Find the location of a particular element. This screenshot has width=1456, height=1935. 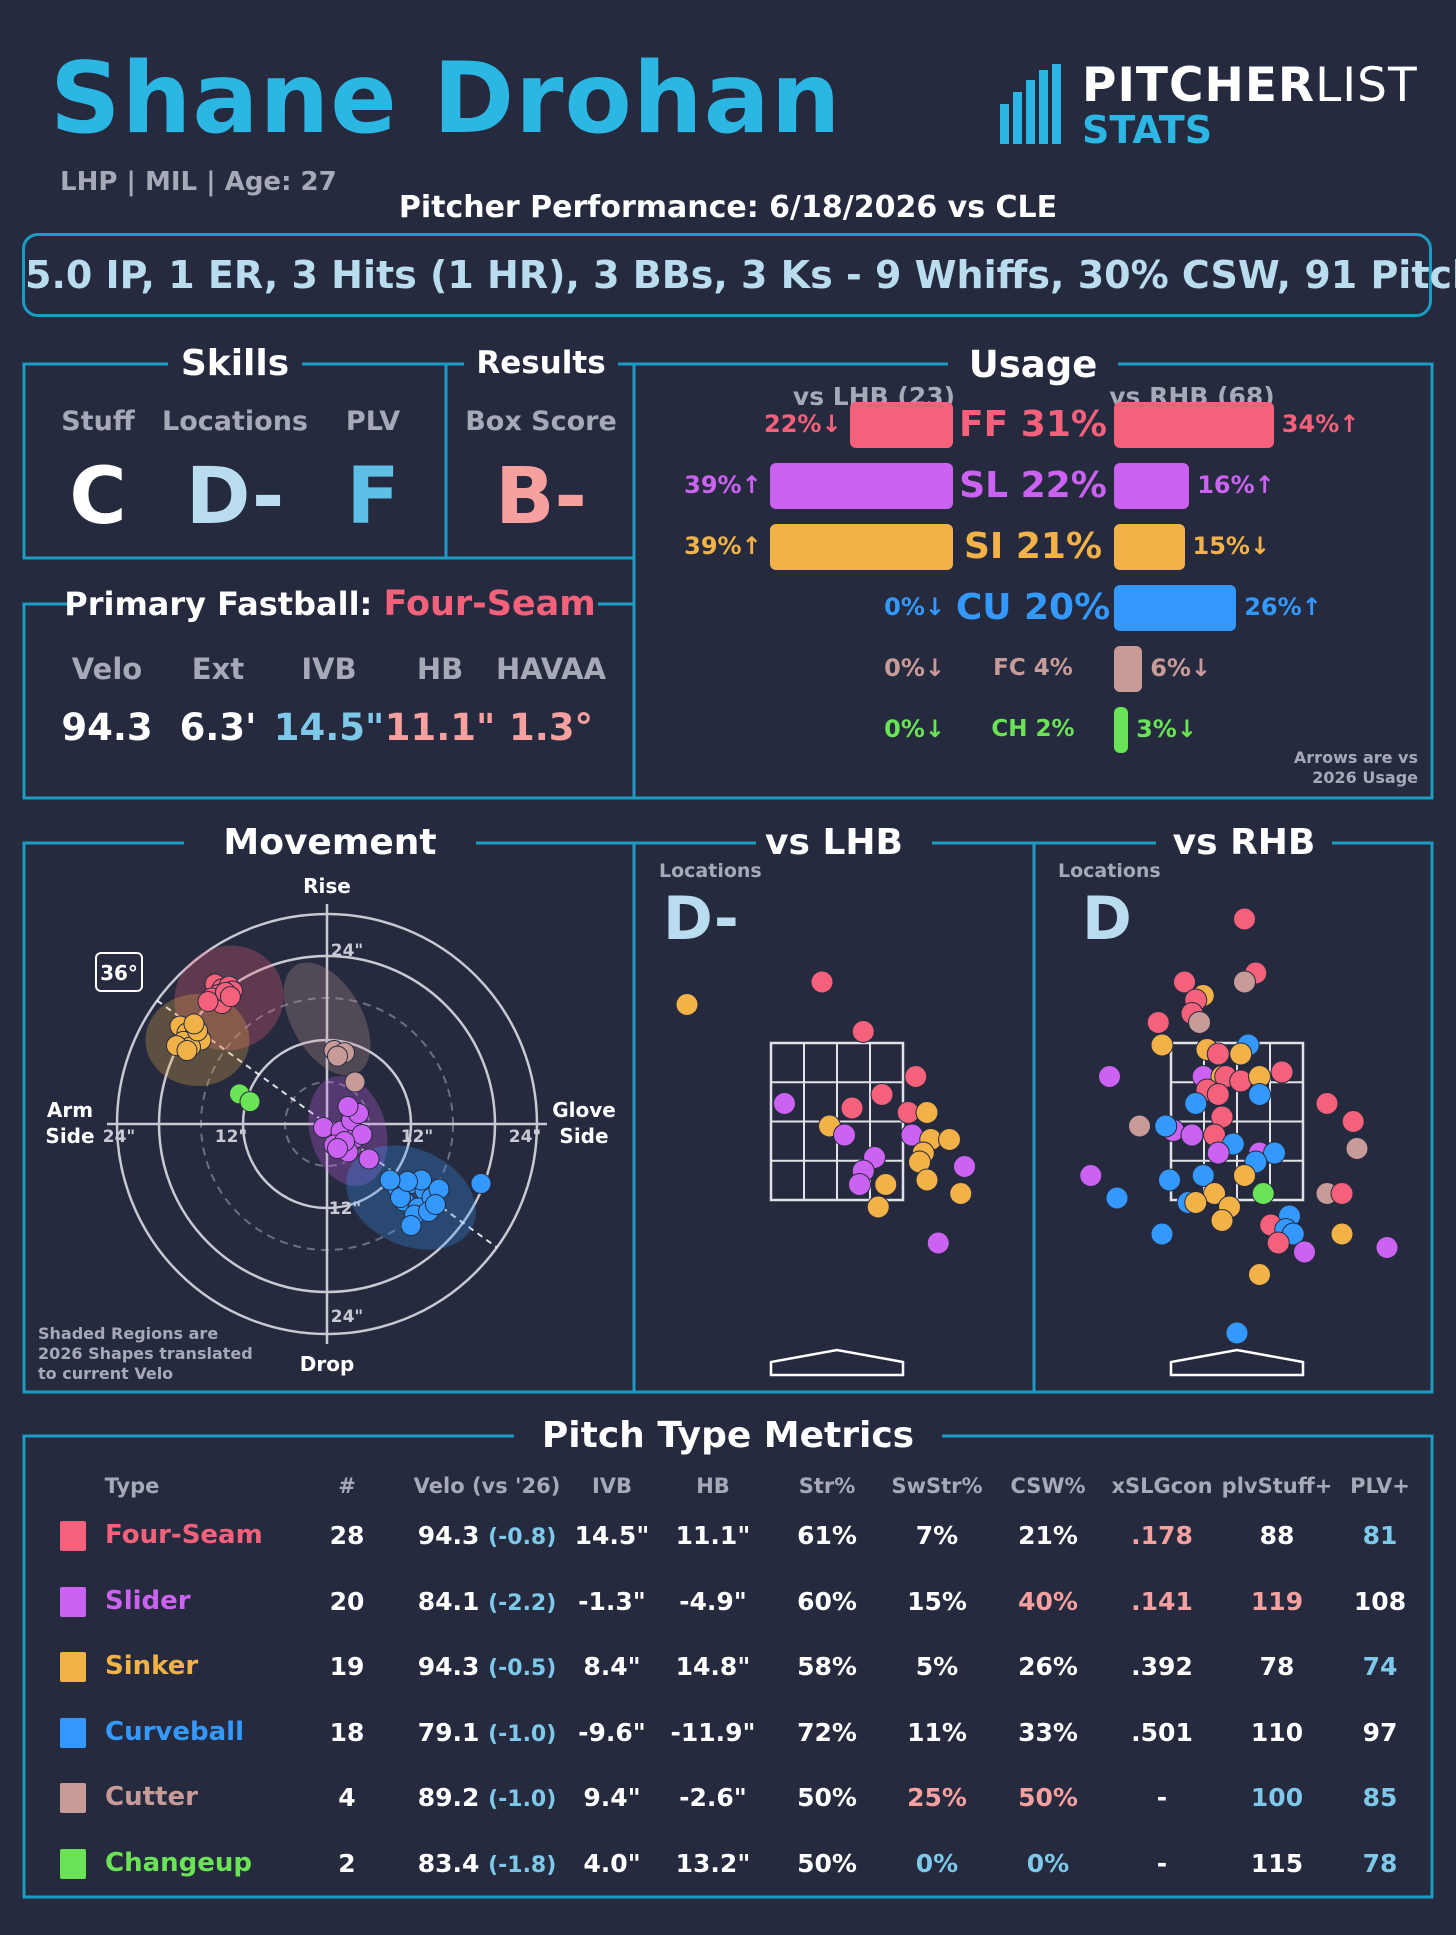

metrics-hb: 11.1" is located at coordinates (713, 1535).